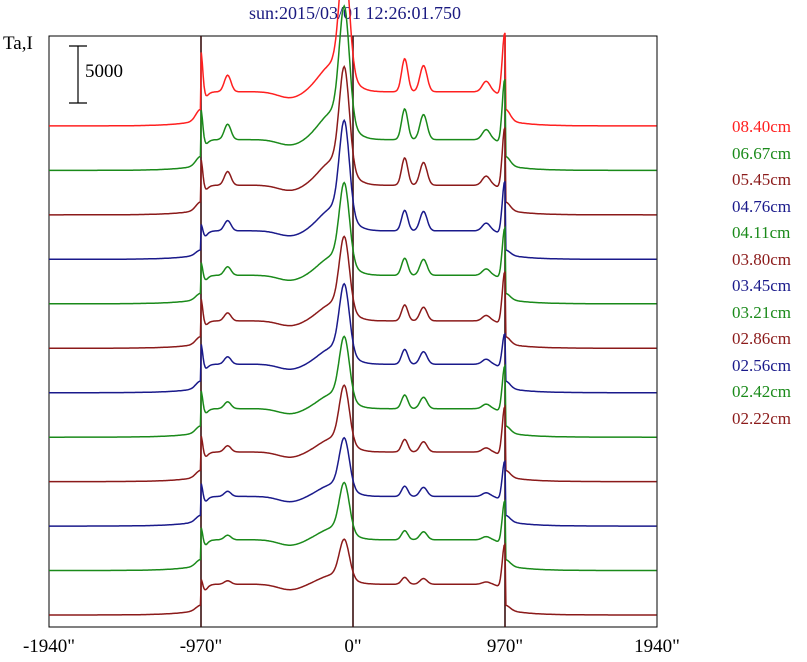 The width and height of the screenshot is (807, 662). I want to click on legend-item: 02.42cm, so click(762, 391).